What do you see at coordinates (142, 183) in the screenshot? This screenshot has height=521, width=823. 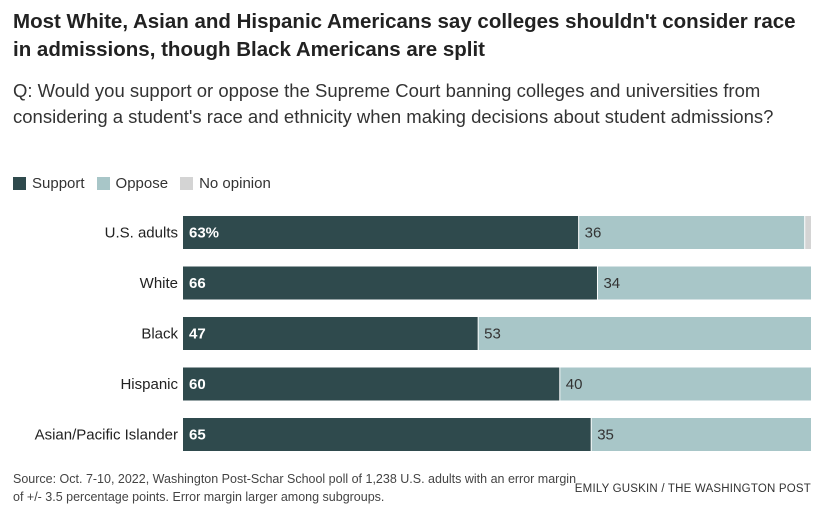 I see `legend-label-oppose: Oppose` at bounding box center [142, 183].